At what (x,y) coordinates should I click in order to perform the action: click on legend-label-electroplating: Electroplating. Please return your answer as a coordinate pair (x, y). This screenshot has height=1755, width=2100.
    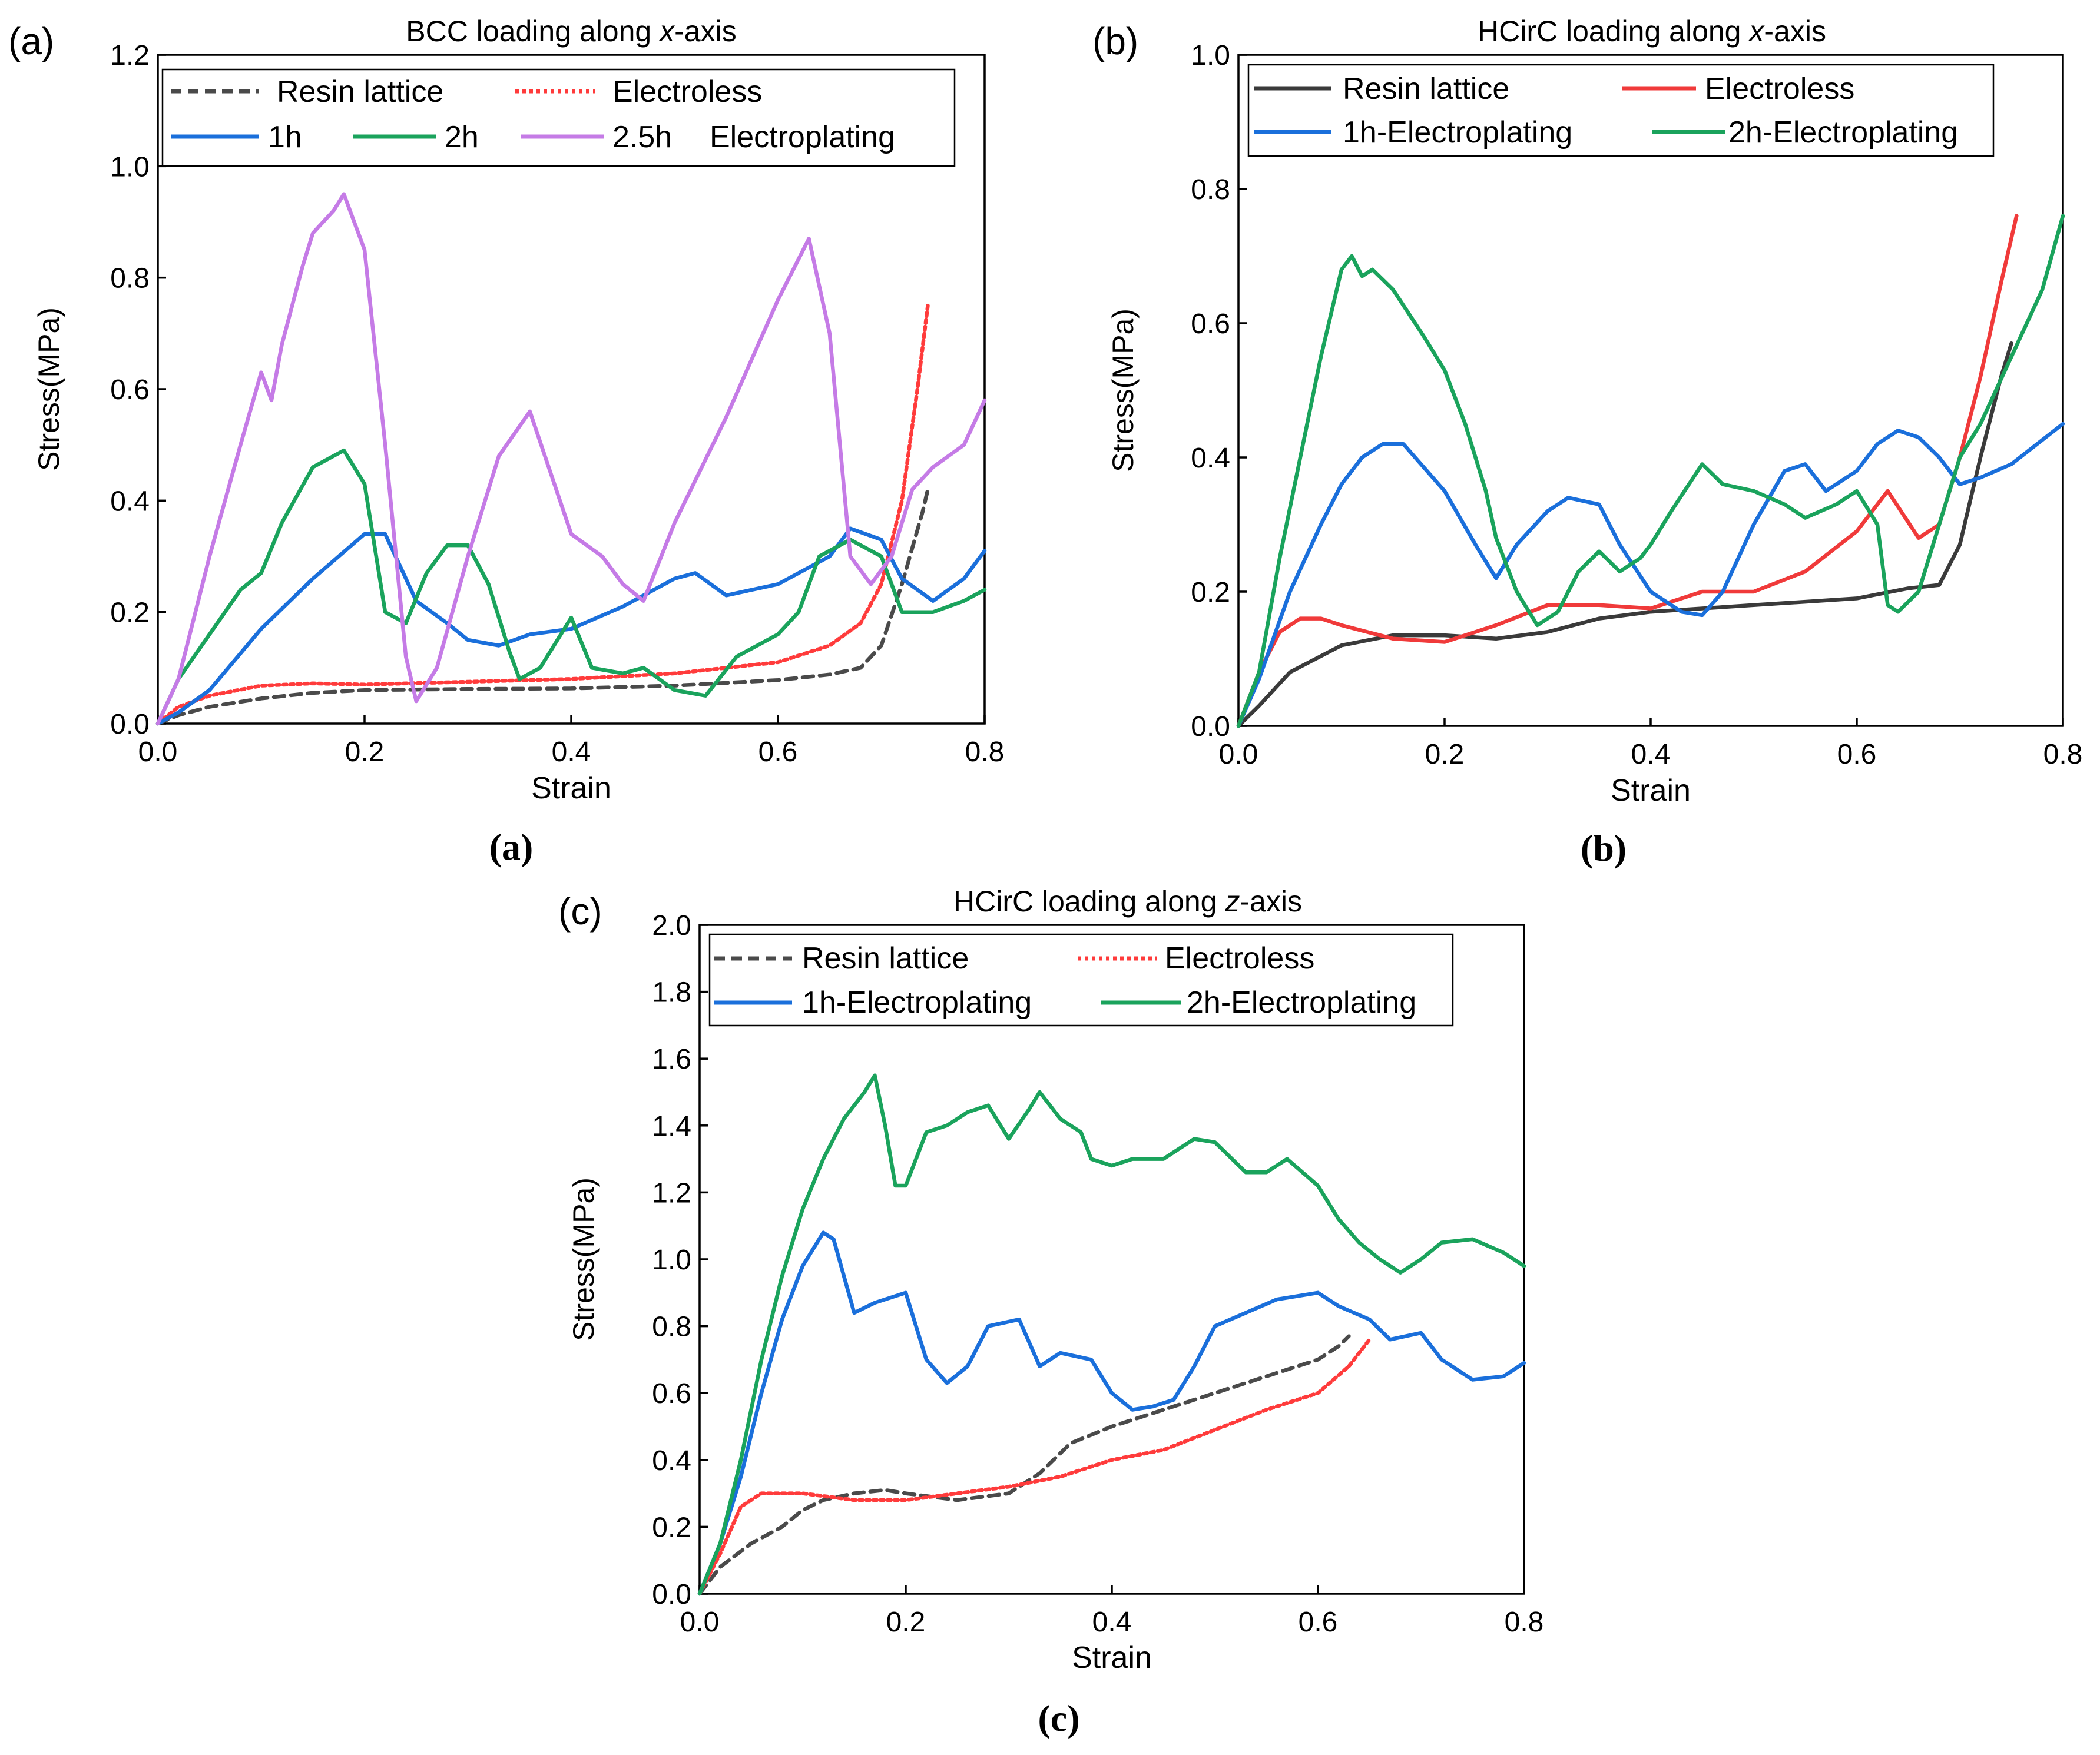
    Looking at the image, I should click on (802, 137).